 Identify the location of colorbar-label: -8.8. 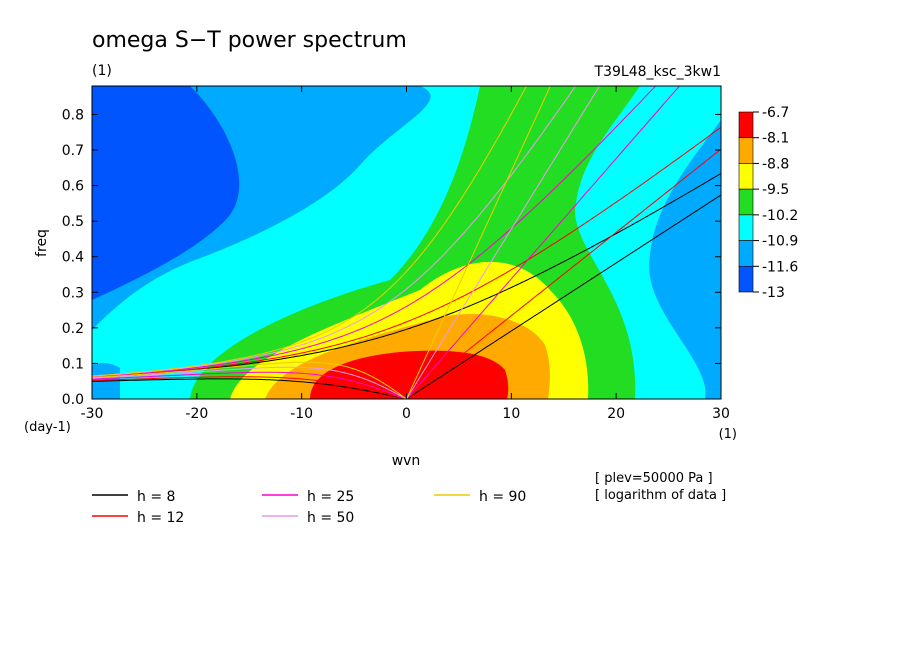
(775, 164).